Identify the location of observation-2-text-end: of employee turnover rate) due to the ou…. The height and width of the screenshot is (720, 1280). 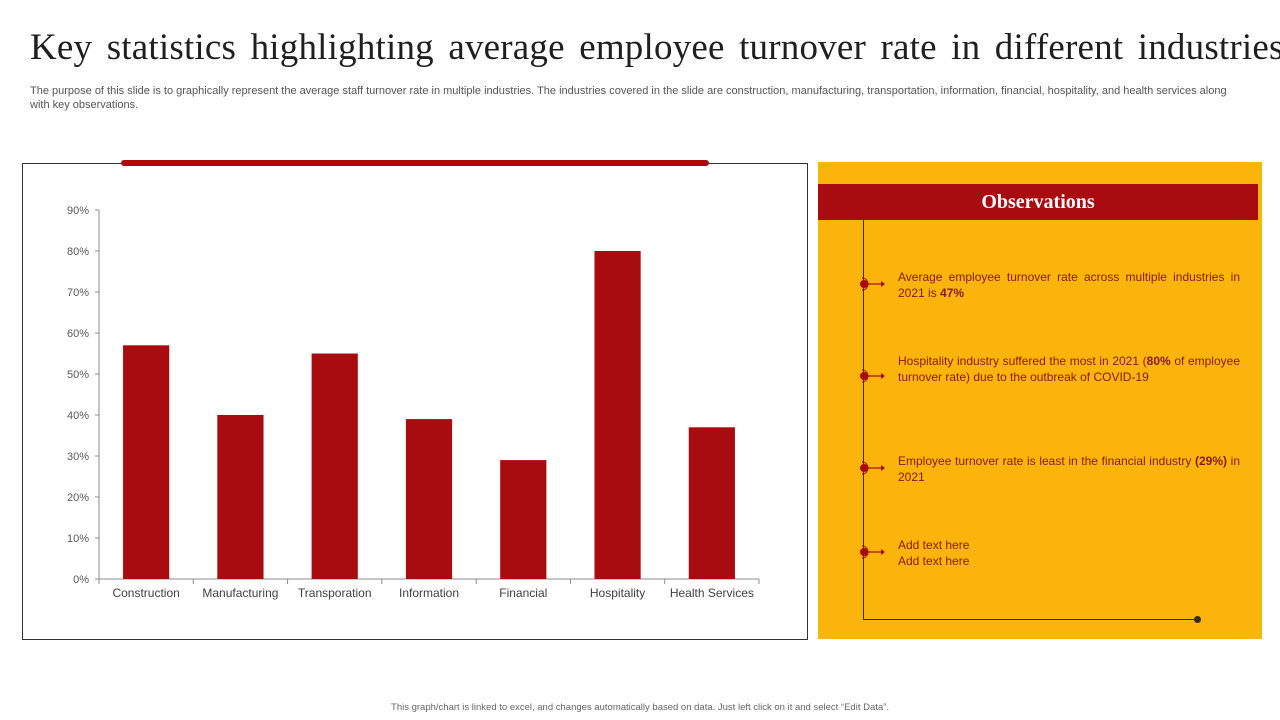
(1069, 369).